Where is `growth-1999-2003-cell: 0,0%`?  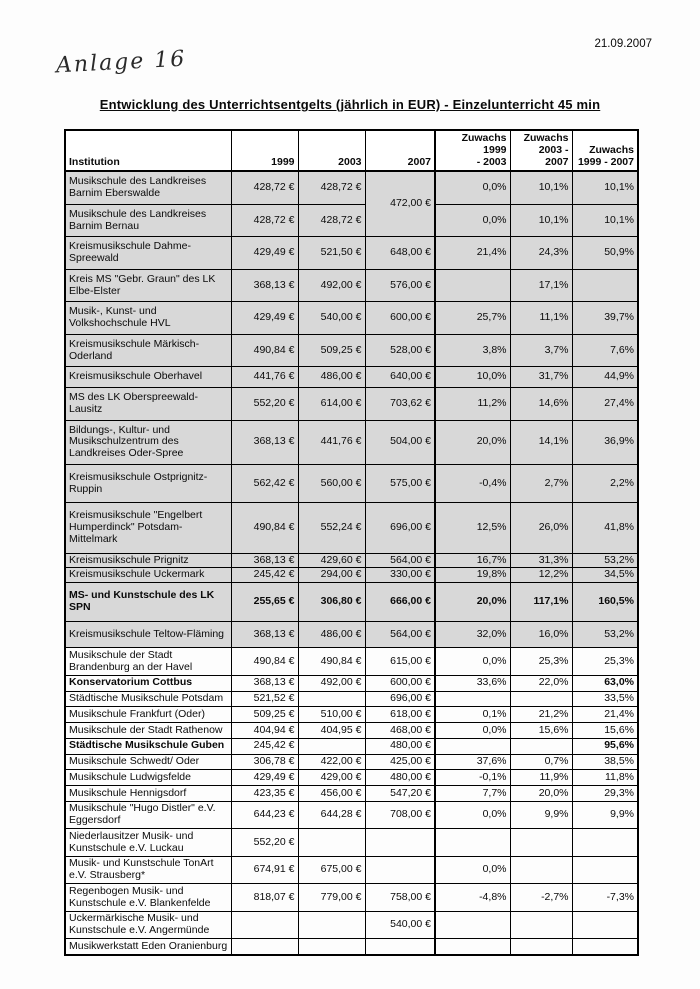 growth-1999-2003-cell: 0,0% is located at coordinates (472, 661).